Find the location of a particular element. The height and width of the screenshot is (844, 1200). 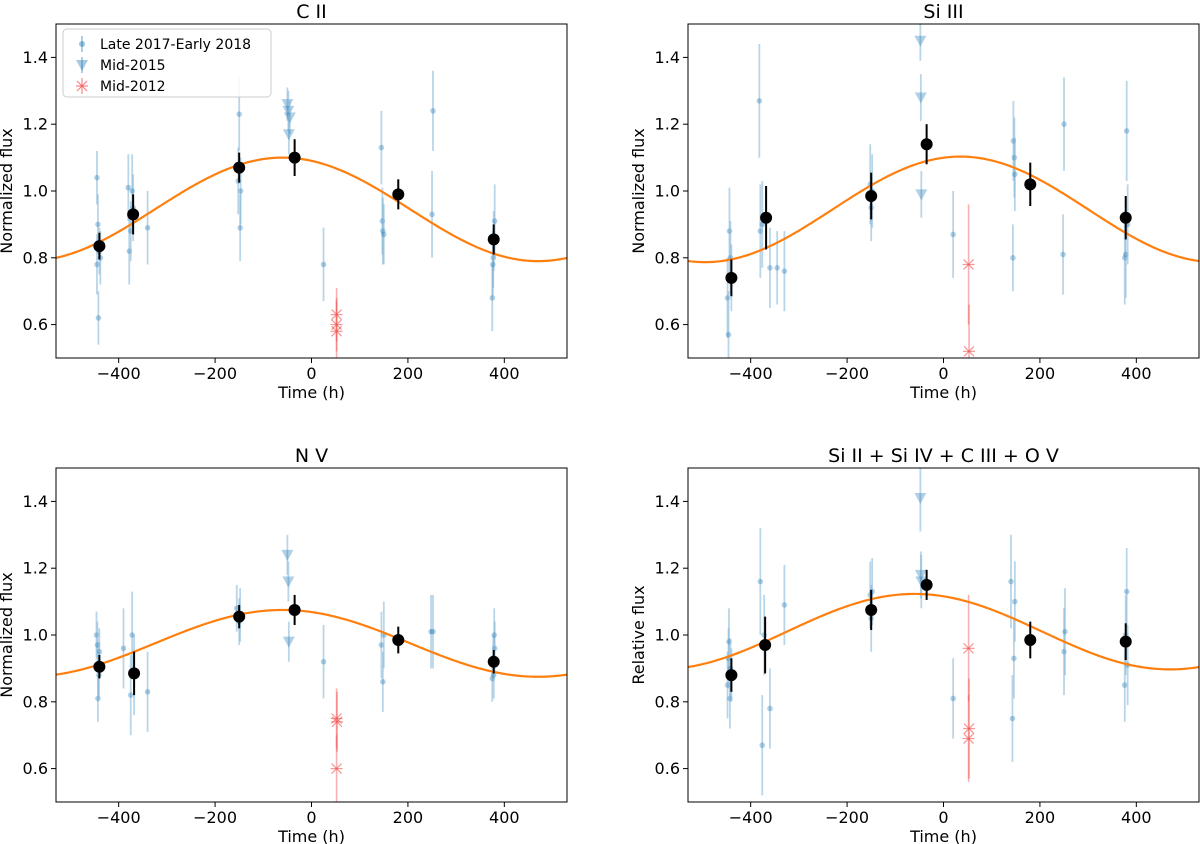

legend-frame is located at coordinates (167, 63).